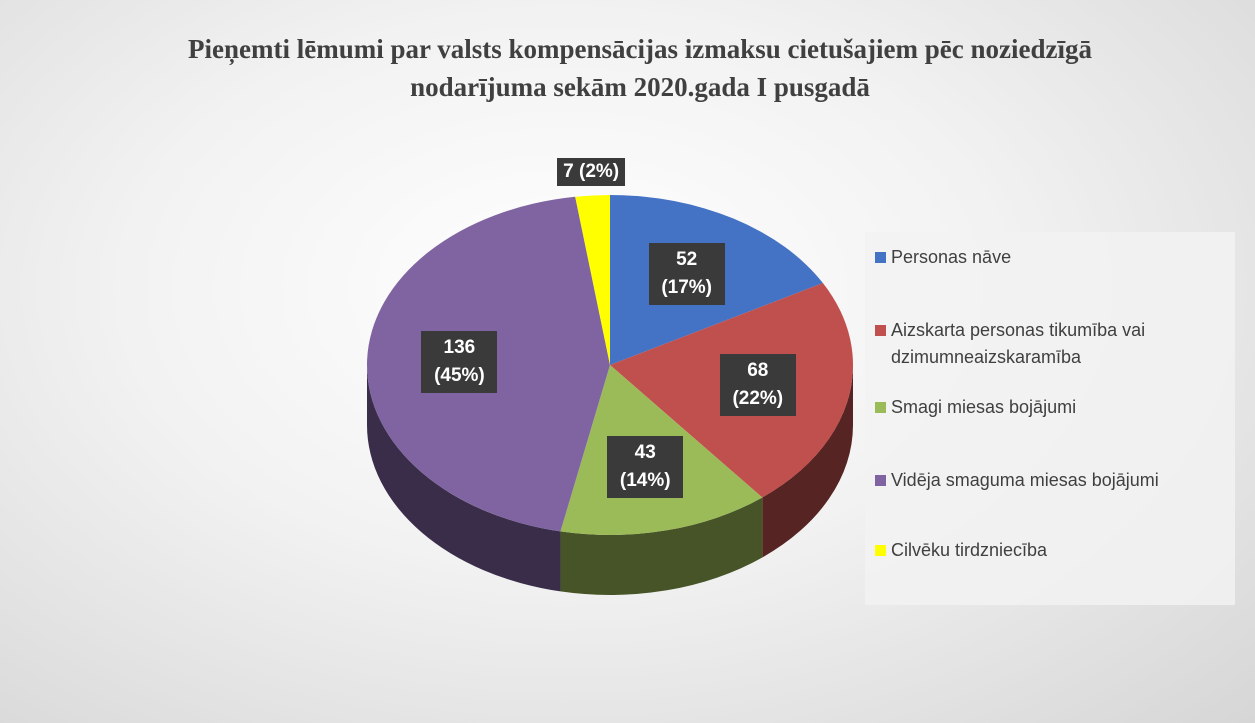 This screenshot has width=1255, height=723. I want to click on legend-label: Personas nāve, so click(951, 257).